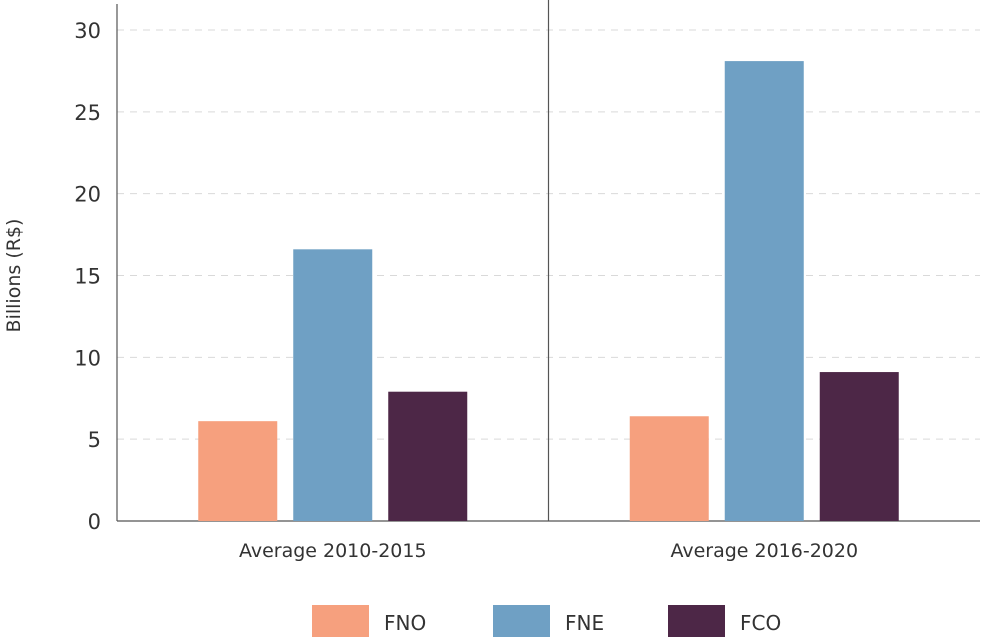  I want to click on x-axis-categories: Average 2010-2015 Average 2016-2020, so click(548, 551).